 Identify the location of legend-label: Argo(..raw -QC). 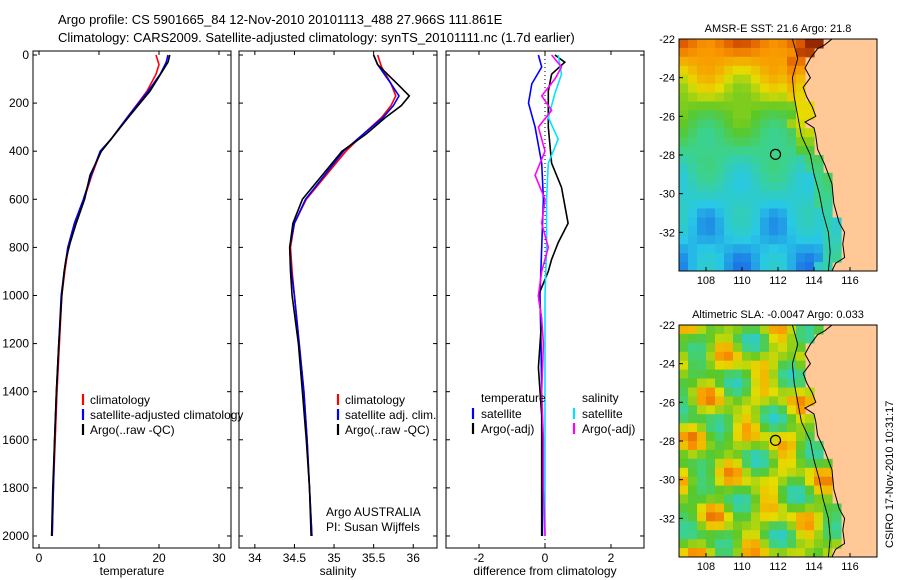
(387, 430).